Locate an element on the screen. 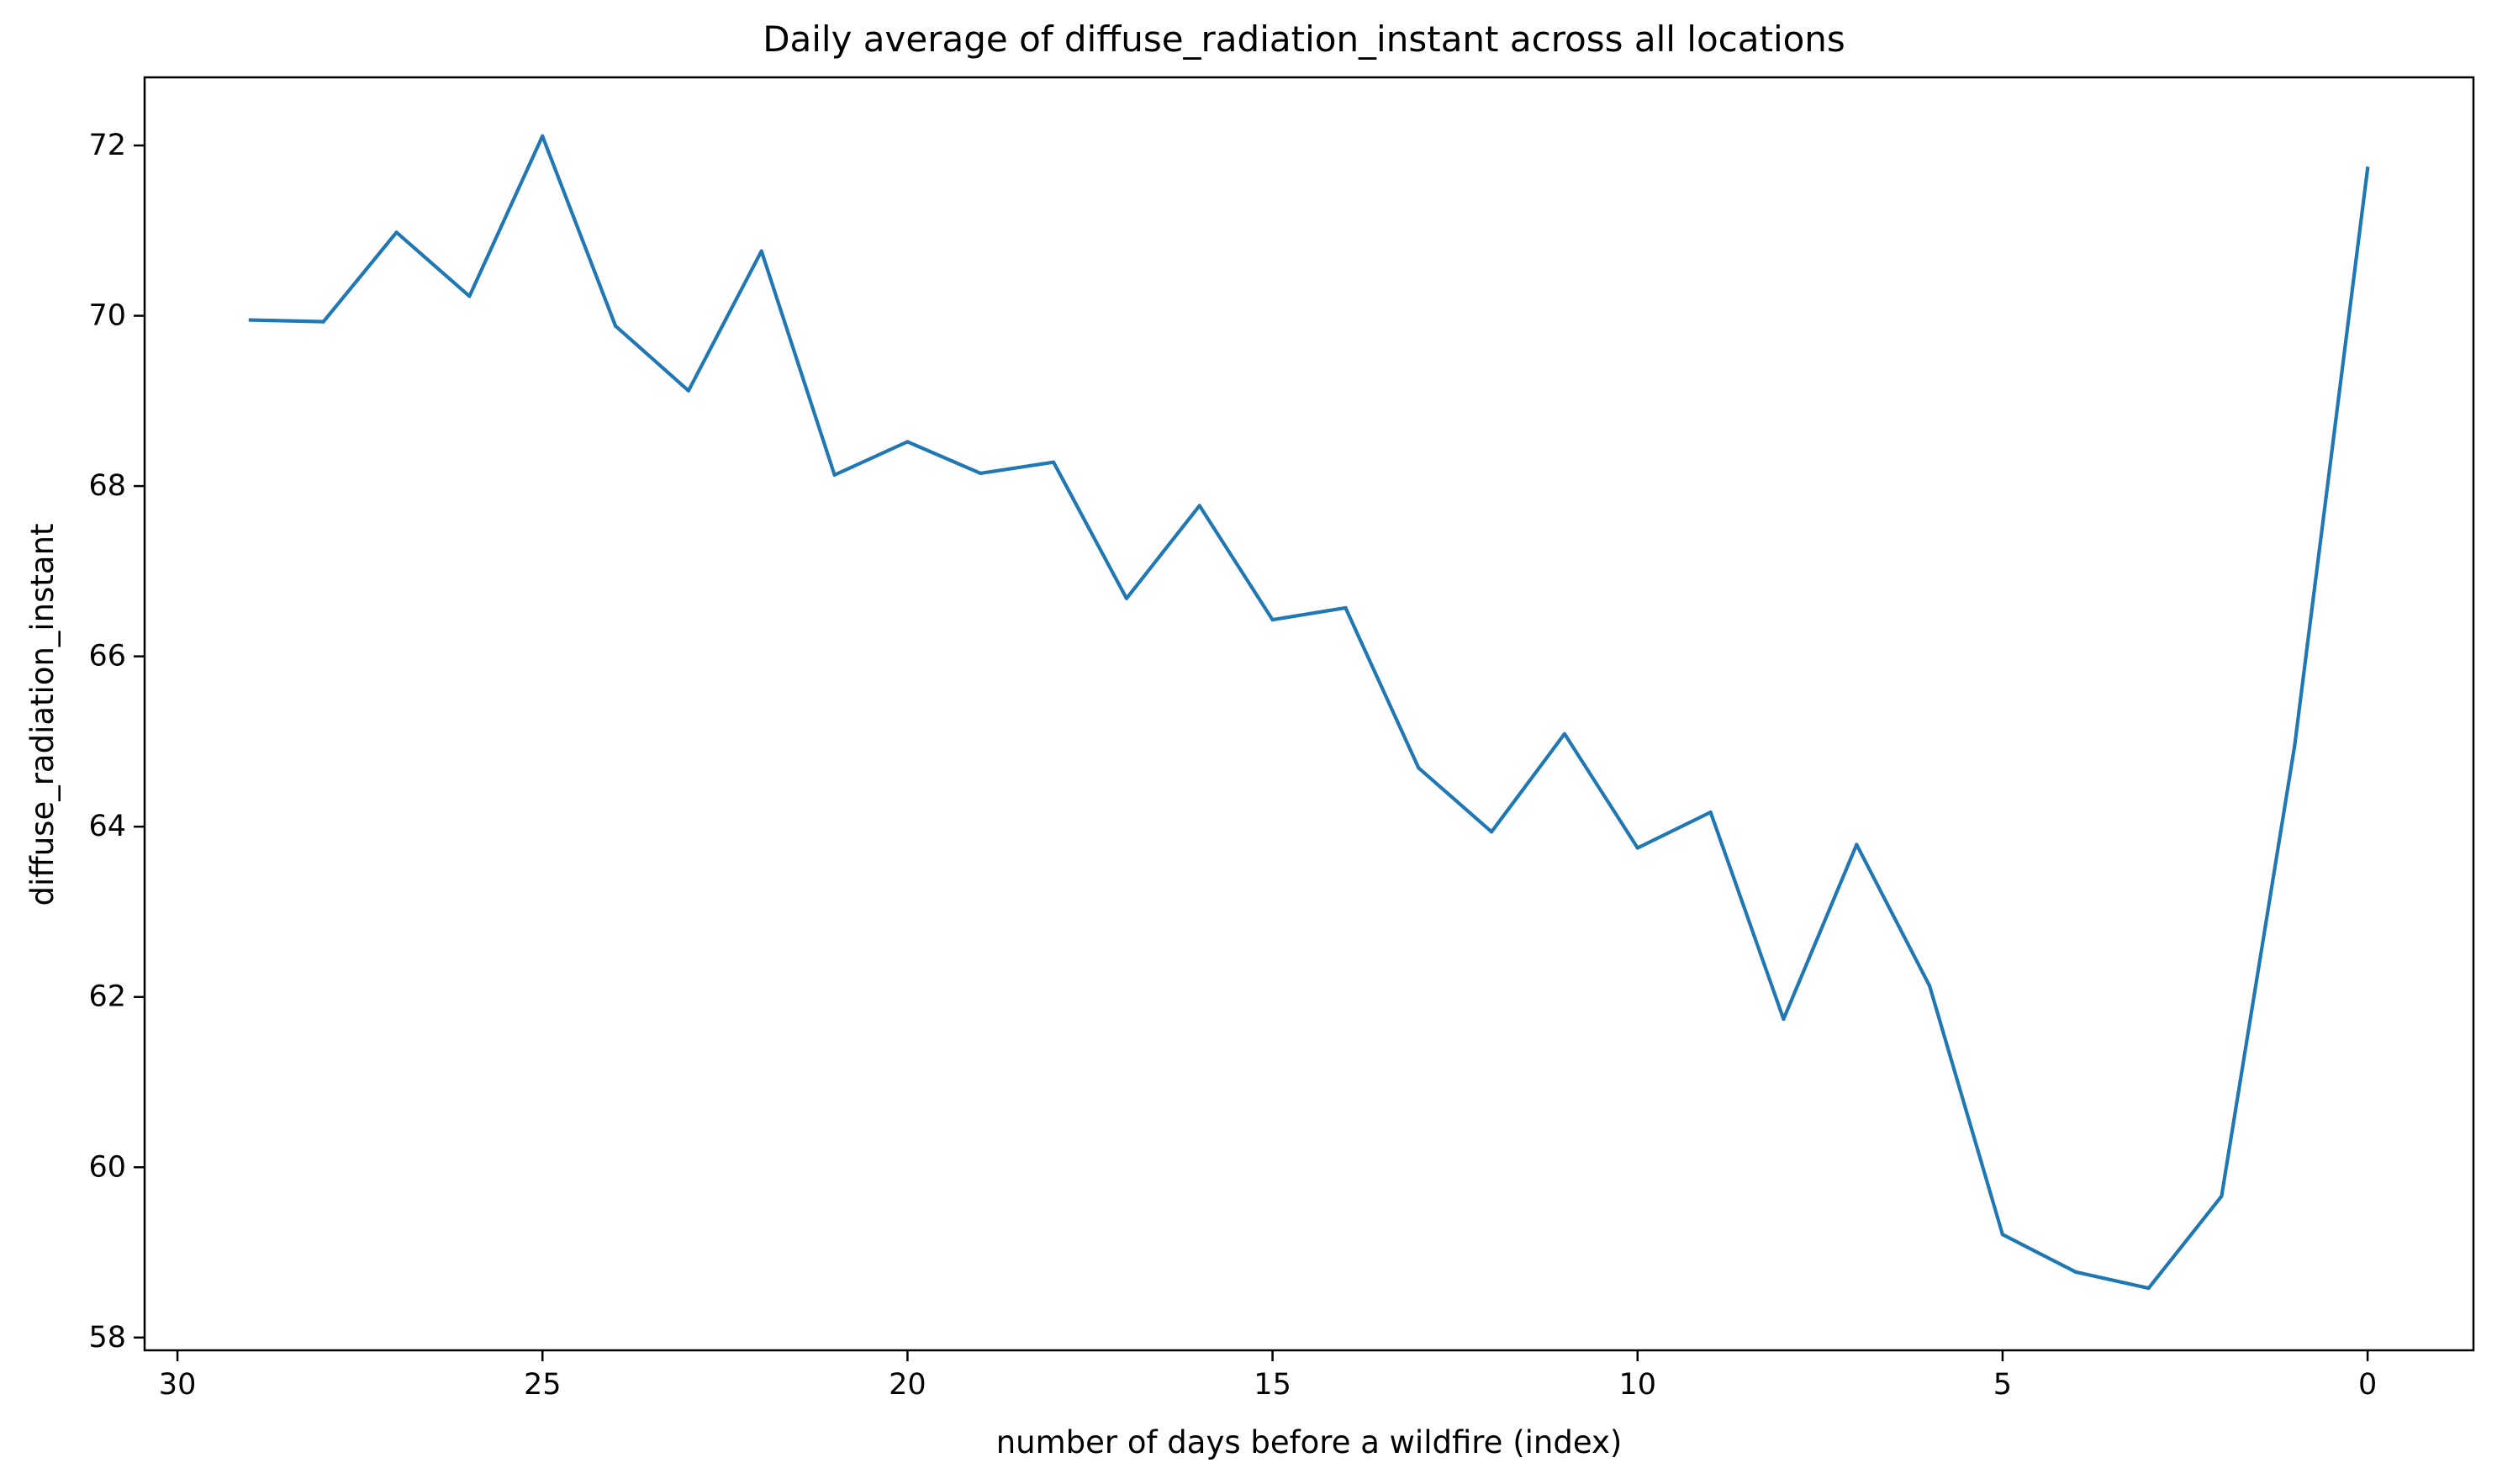  x-axis: 30 25 20 15 10 5 0 is located at coordinates (1268, 1376).